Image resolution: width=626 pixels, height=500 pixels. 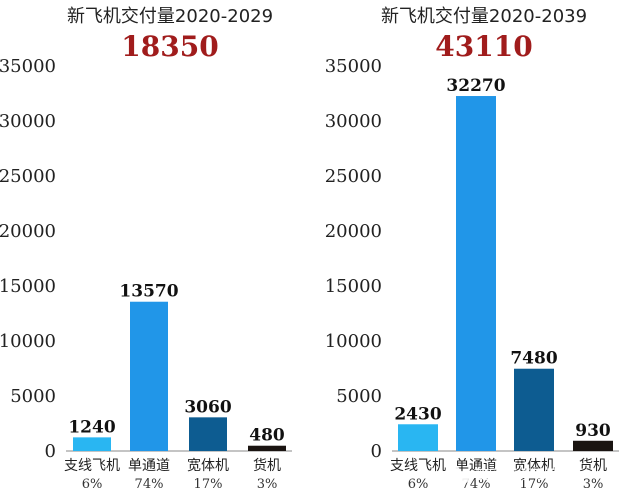 I want to click on total-label: 43110, so click(x=483, y=46).